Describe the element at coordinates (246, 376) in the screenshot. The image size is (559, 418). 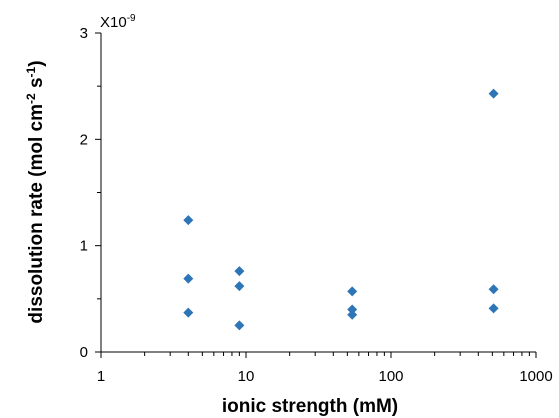
I see `x-tick-label: 10` at that location.